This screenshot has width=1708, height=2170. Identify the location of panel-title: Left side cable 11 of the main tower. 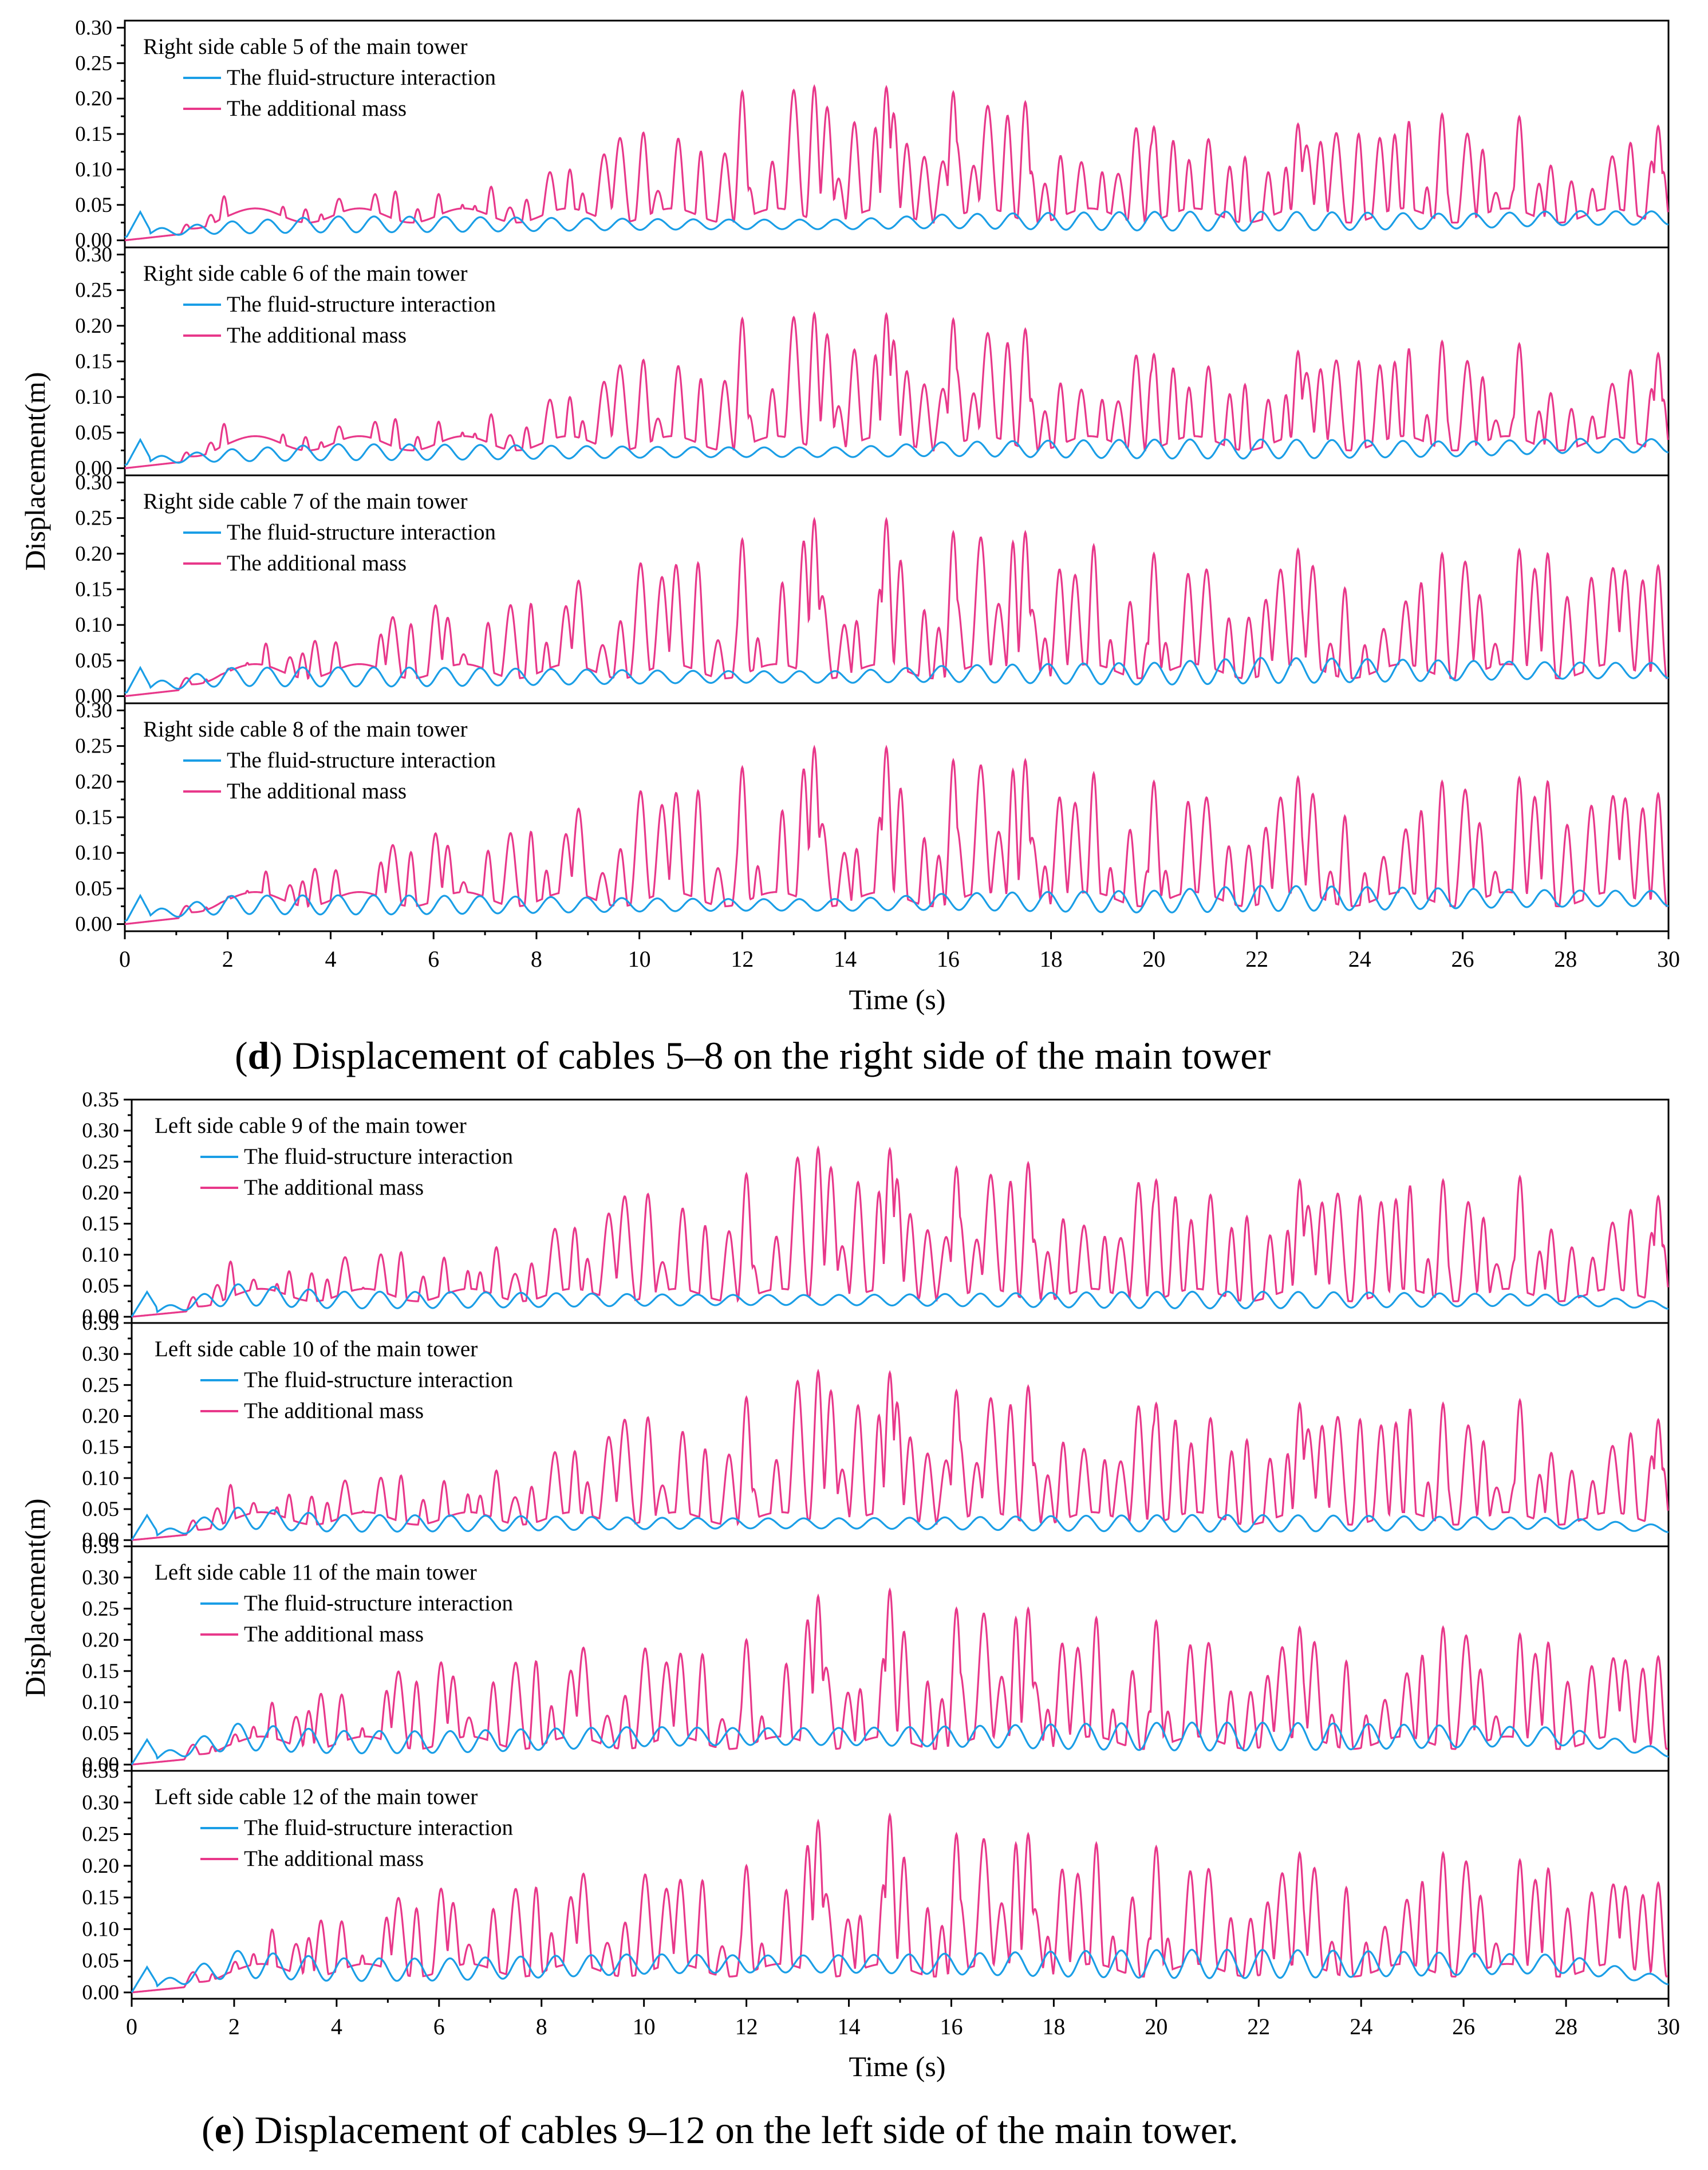
(316, 1572).